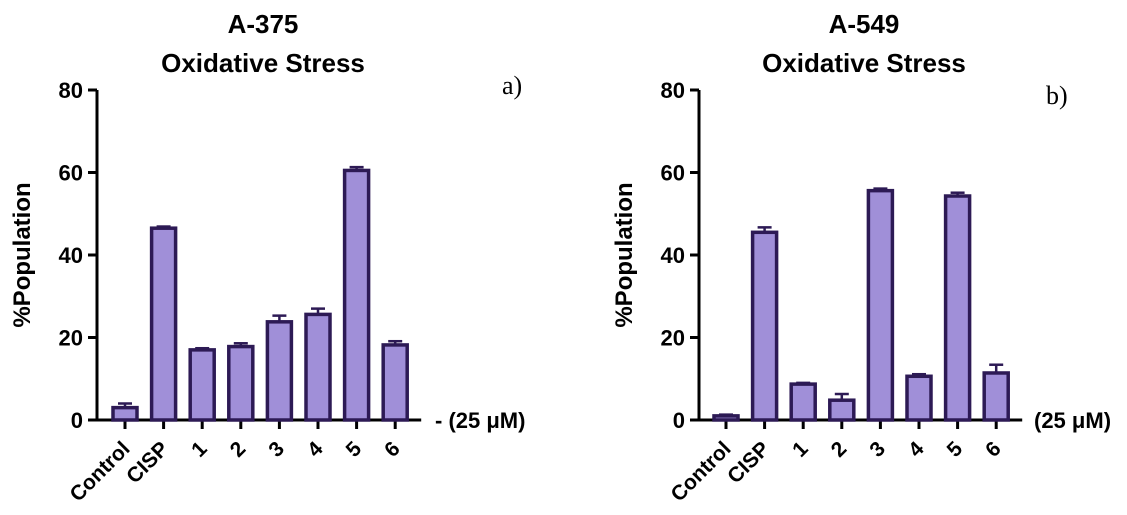 This screenshot has width=1127, height=515. I want to click on chart-title-line1: A-549, so click(864, 24).